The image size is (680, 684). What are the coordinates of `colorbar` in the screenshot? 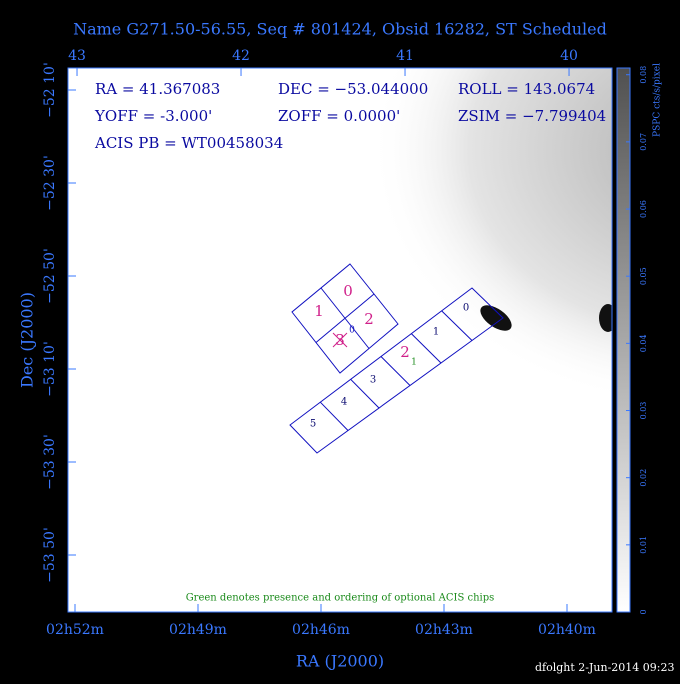 It's located at (623, 340).